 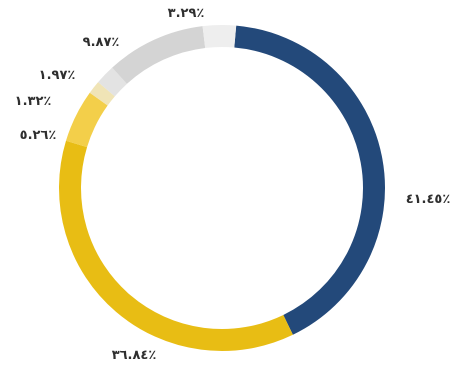 I want to click on slice-label-4: ٪١.٩٧, so click(x=57, y=75).